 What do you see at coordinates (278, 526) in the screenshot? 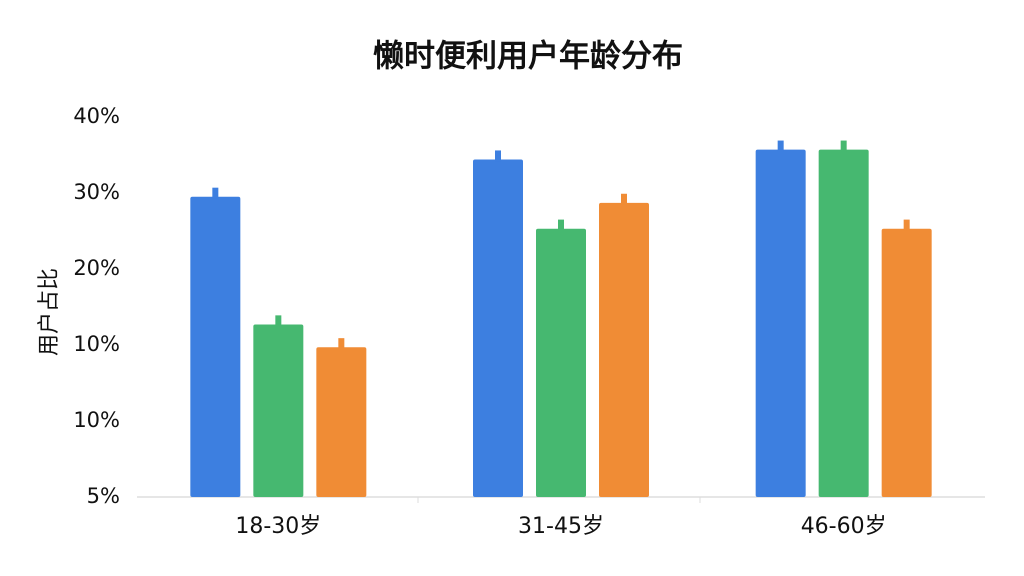
I see `x-tick-label: 18-30岁` at bounding box center [278, 526].